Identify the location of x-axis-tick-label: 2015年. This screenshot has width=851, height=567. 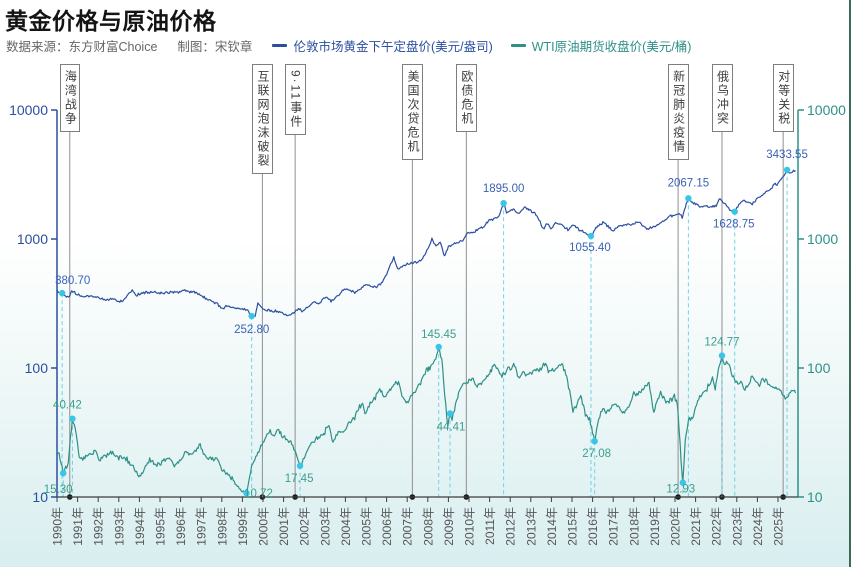
(573, 526).